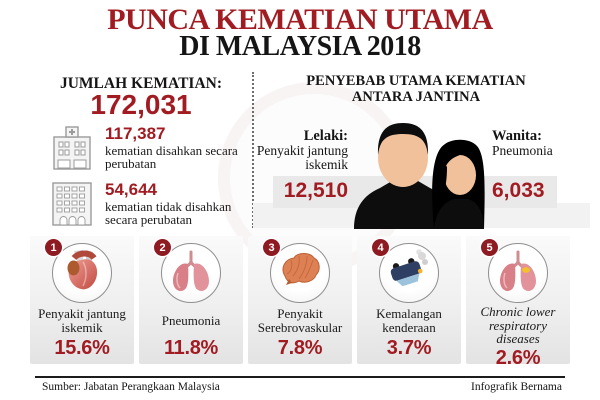 This screenshot has width=600, height=400. What do you see at coordinates (72, 149) in the screenshot?
I see `hospital-icon` at bounding box center [72, 149].